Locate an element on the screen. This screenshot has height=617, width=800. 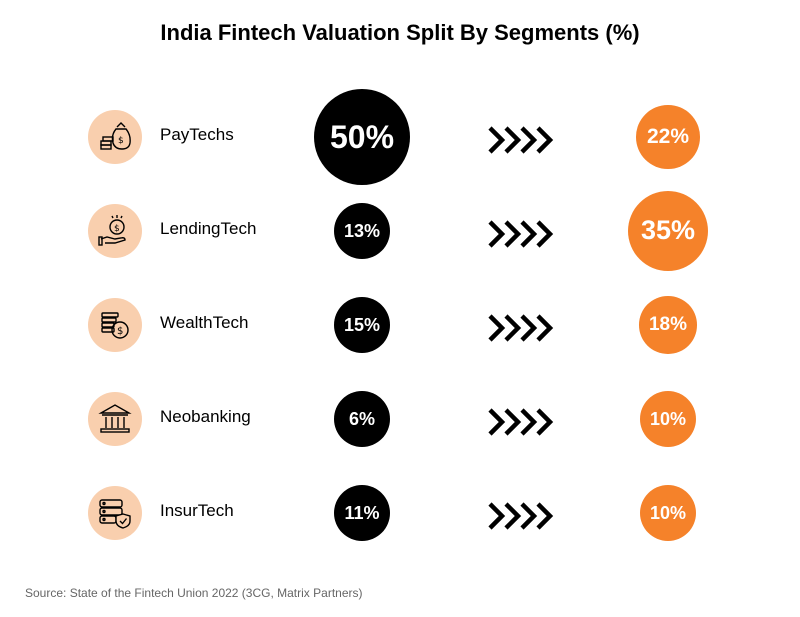
bank-building-icon is located at coordinates (115, 419).